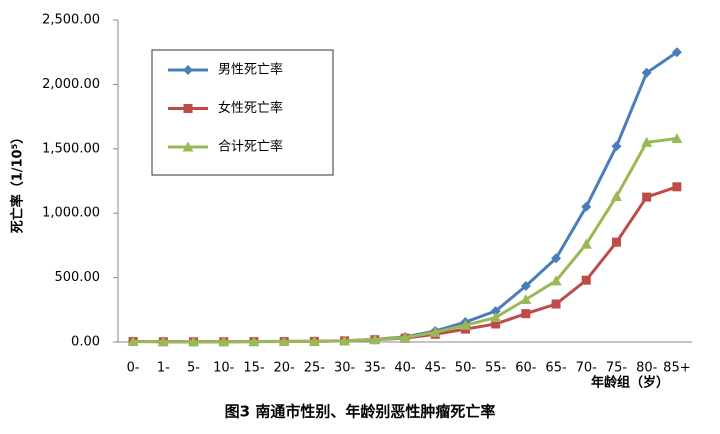 The image size is (720, 434). What do you see at coordinates (193, 368) in the screenshot?
I see `x-tick-label: 5-` at bounding box center [193, 368].